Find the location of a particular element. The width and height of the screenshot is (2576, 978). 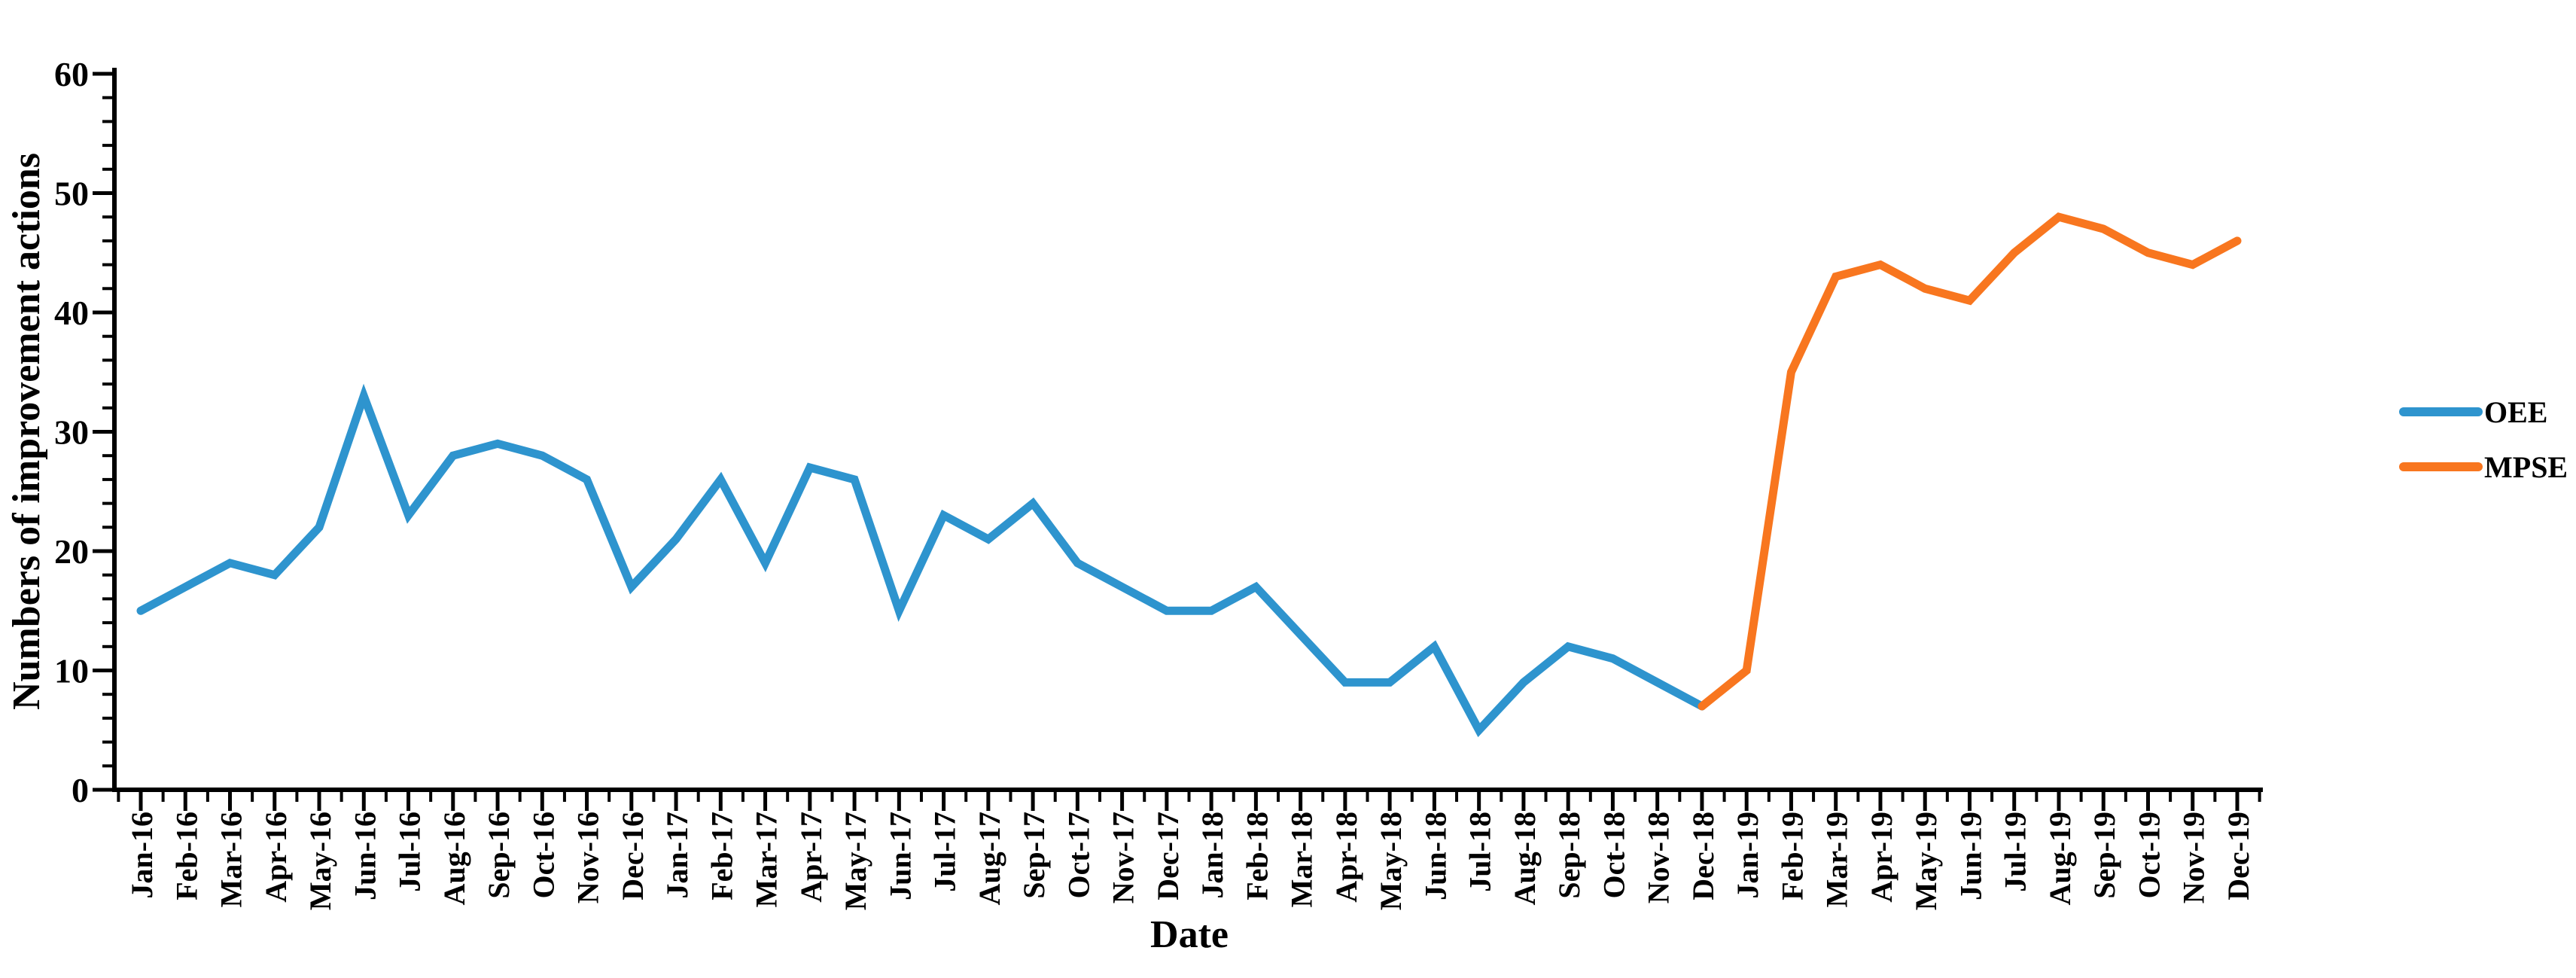

x-tick-label: Oct-19 is located at coordinates (2149, 856).